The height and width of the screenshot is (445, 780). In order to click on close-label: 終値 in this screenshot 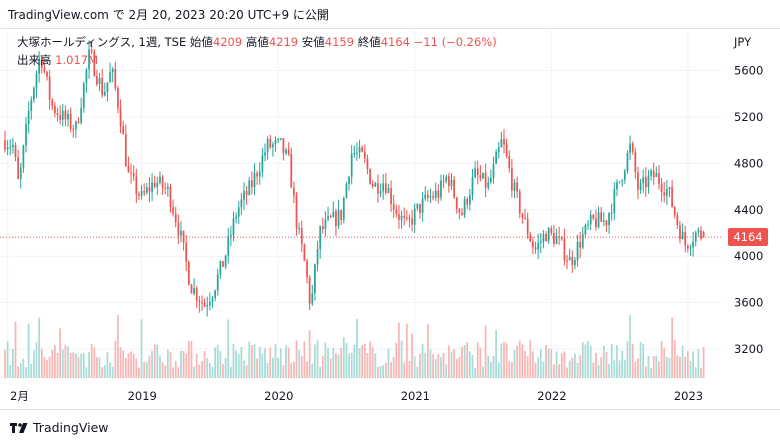, I will do `click(369, 42)`.